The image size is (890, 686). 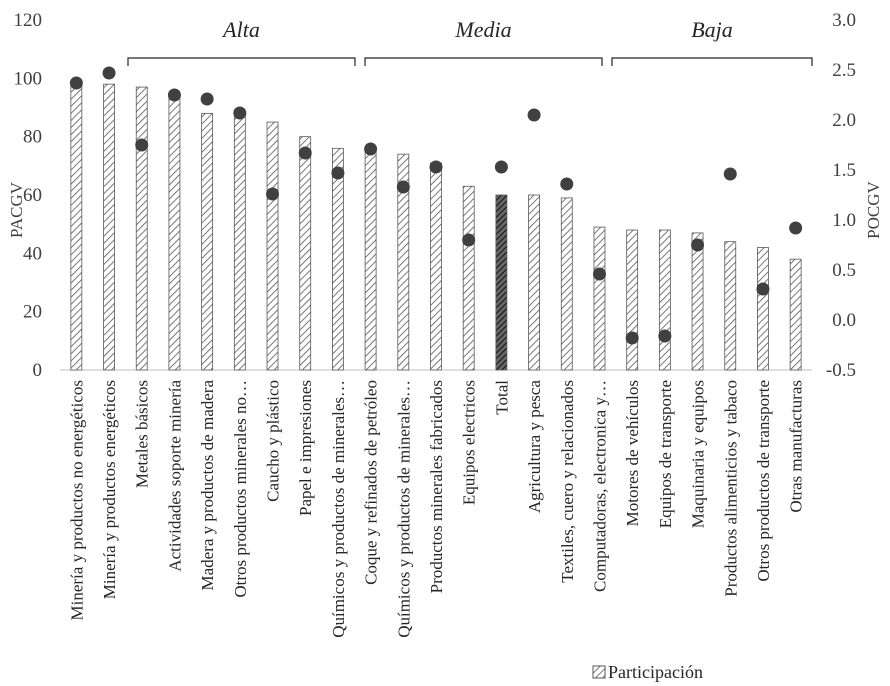 What do you see at coordinates (796, 446) in the screenshot?
I see `category-label: Otras manufacturas` at bounding box center [796, 446].